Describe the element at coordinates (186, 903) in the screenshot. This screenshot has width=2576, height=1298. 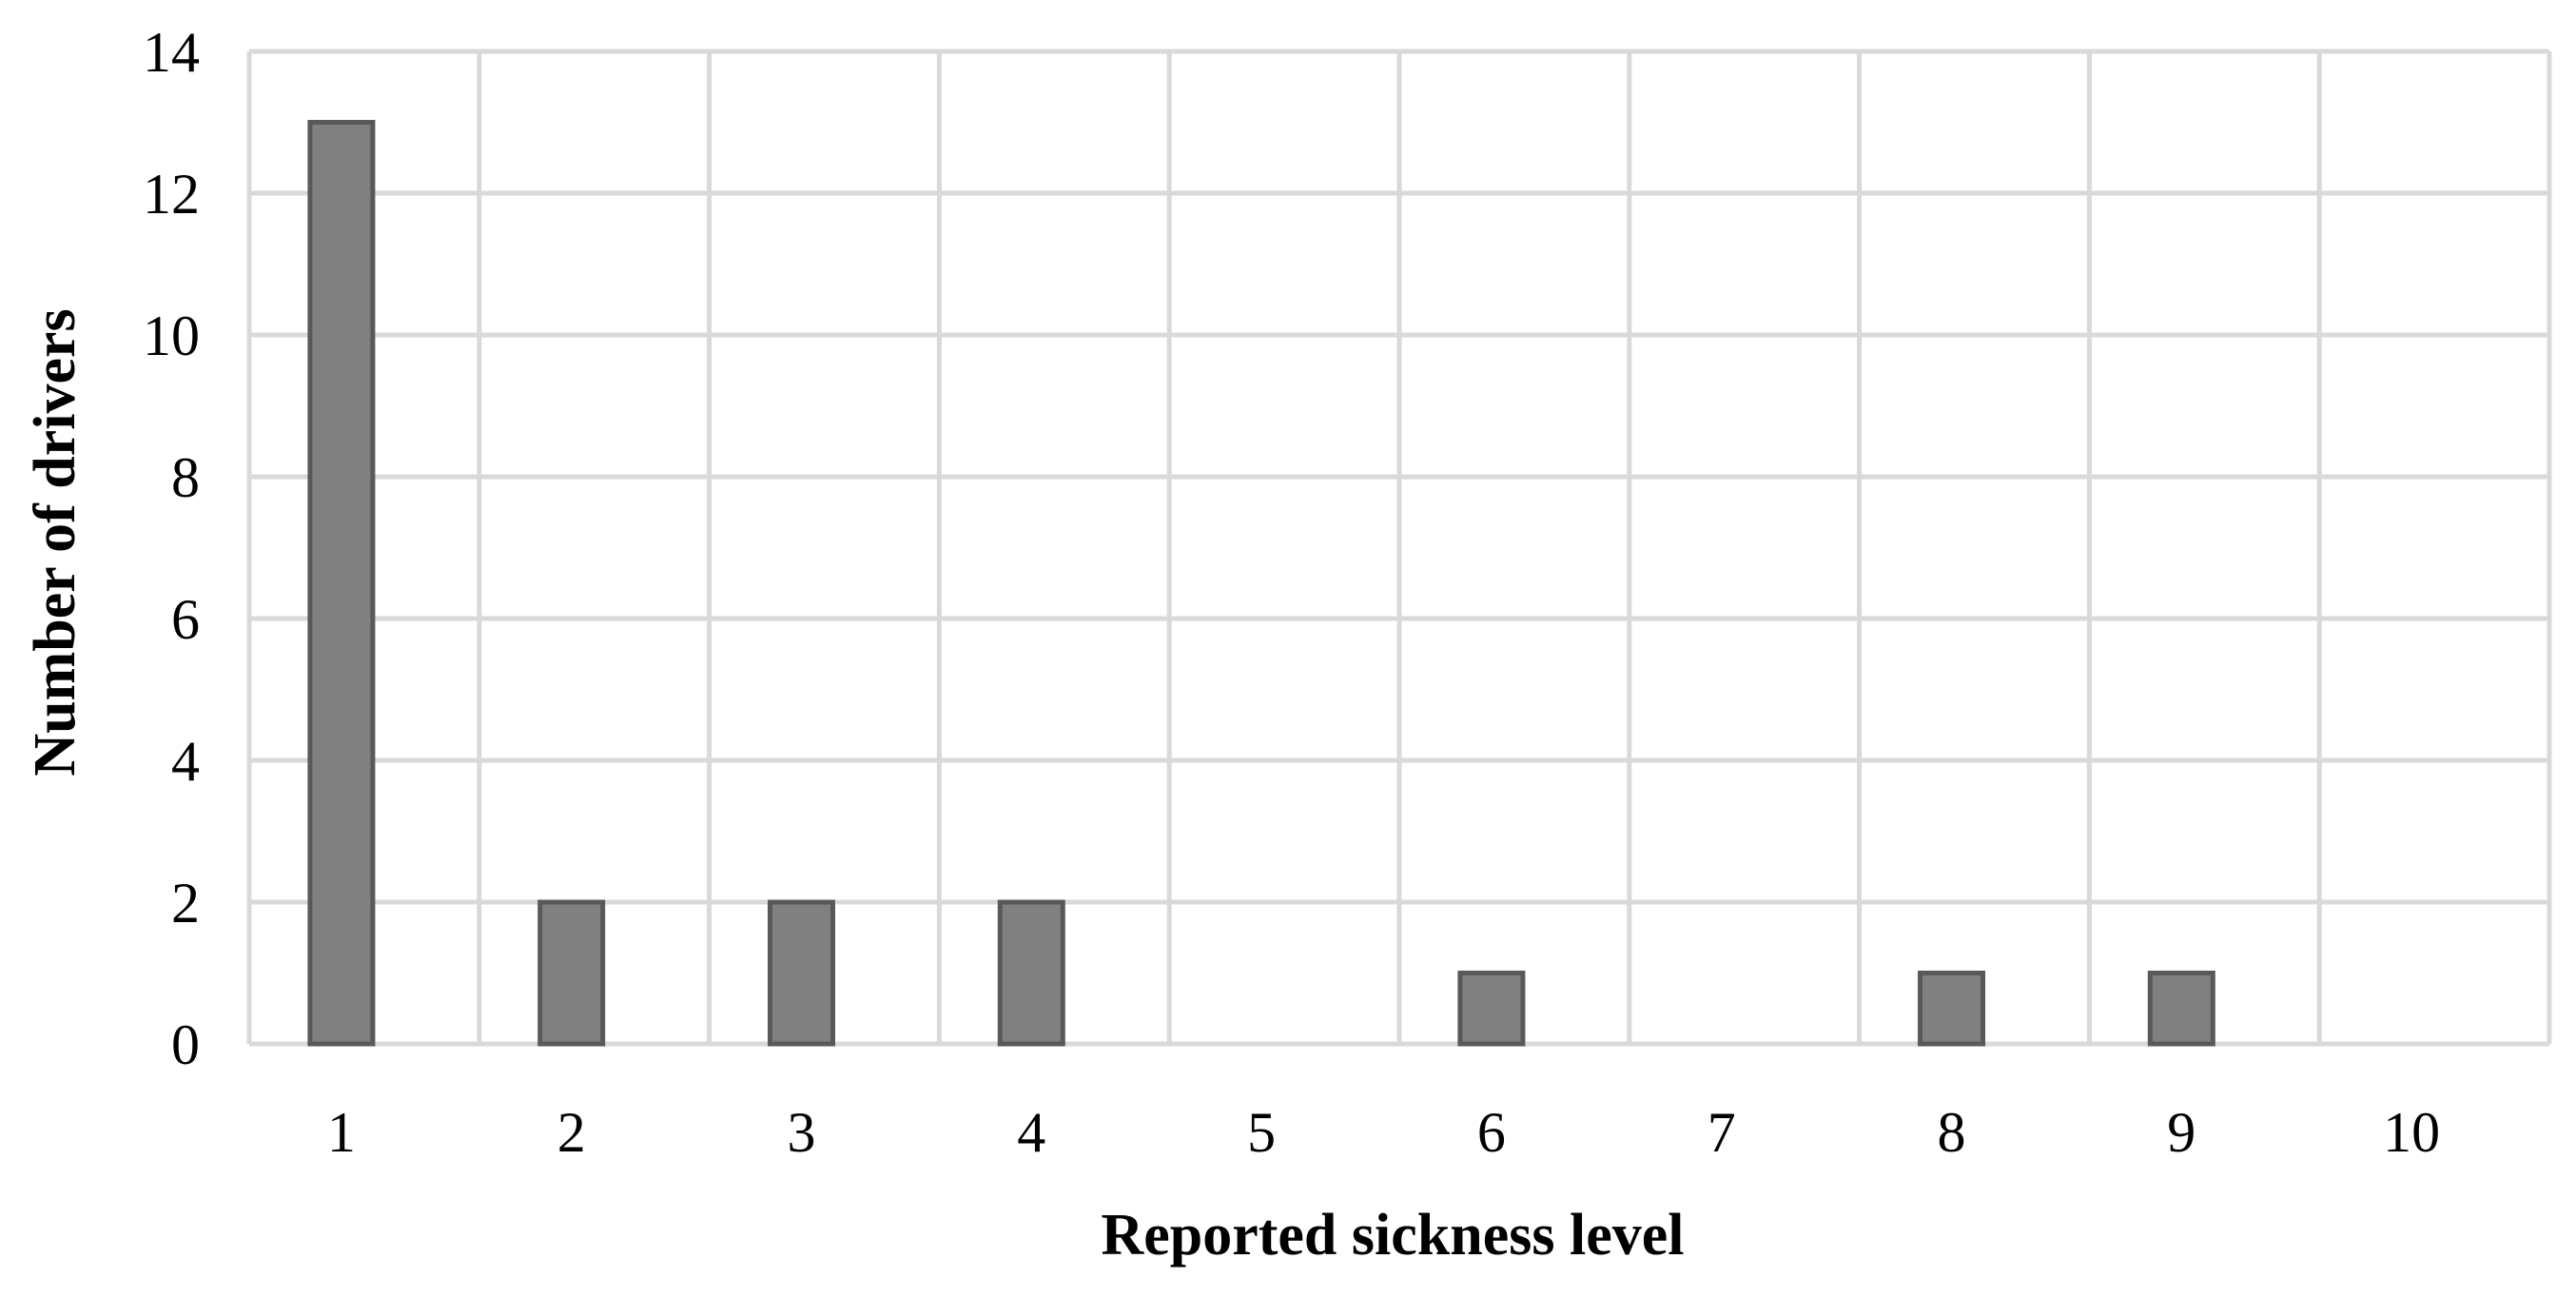
I see `y-tick-label: 2` at that location.